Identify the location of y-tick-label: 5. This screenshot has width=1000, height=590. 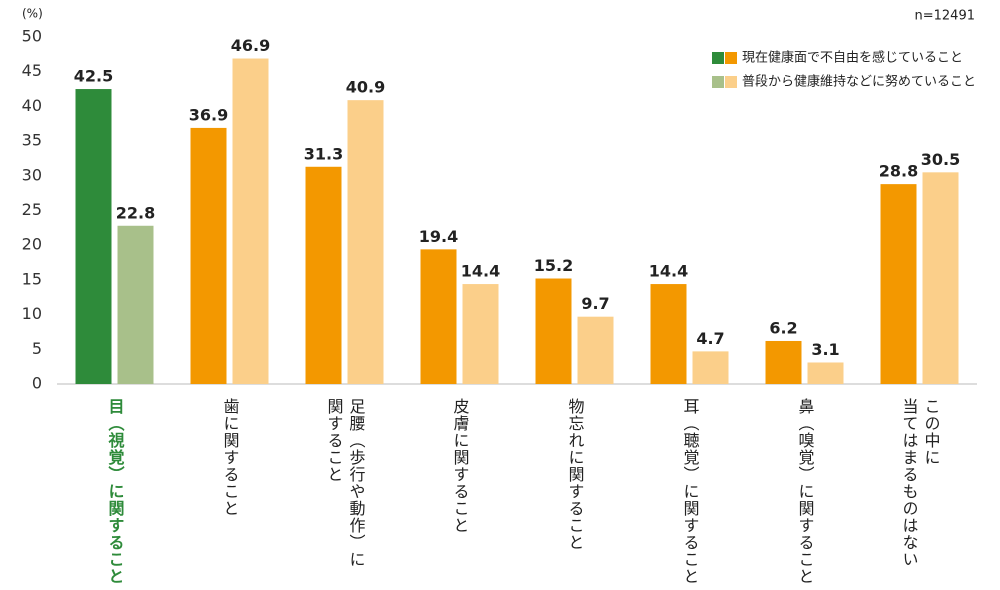
(37, 348).